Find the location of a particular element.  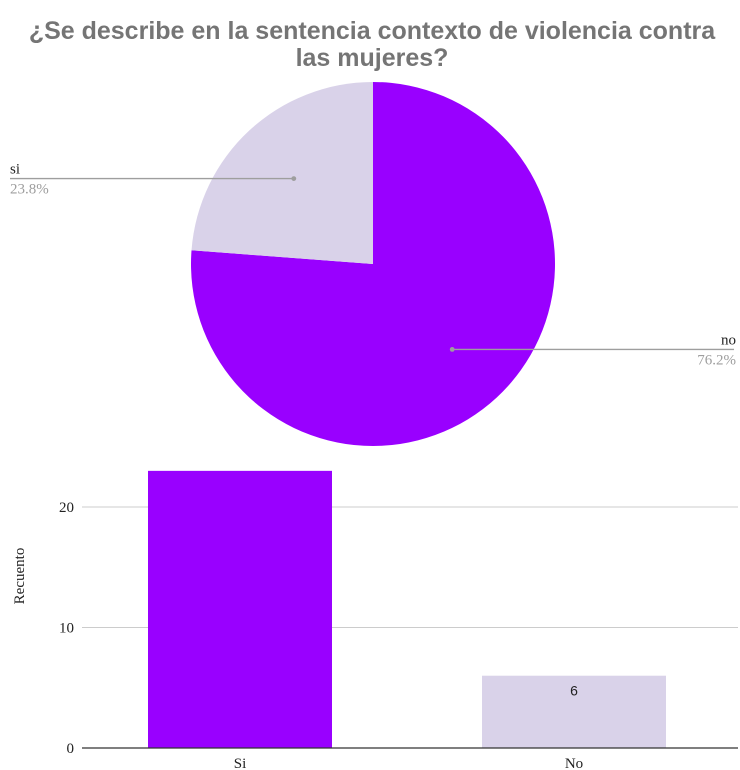

pie-leader-dot-si is located at coordinates (294, 178).